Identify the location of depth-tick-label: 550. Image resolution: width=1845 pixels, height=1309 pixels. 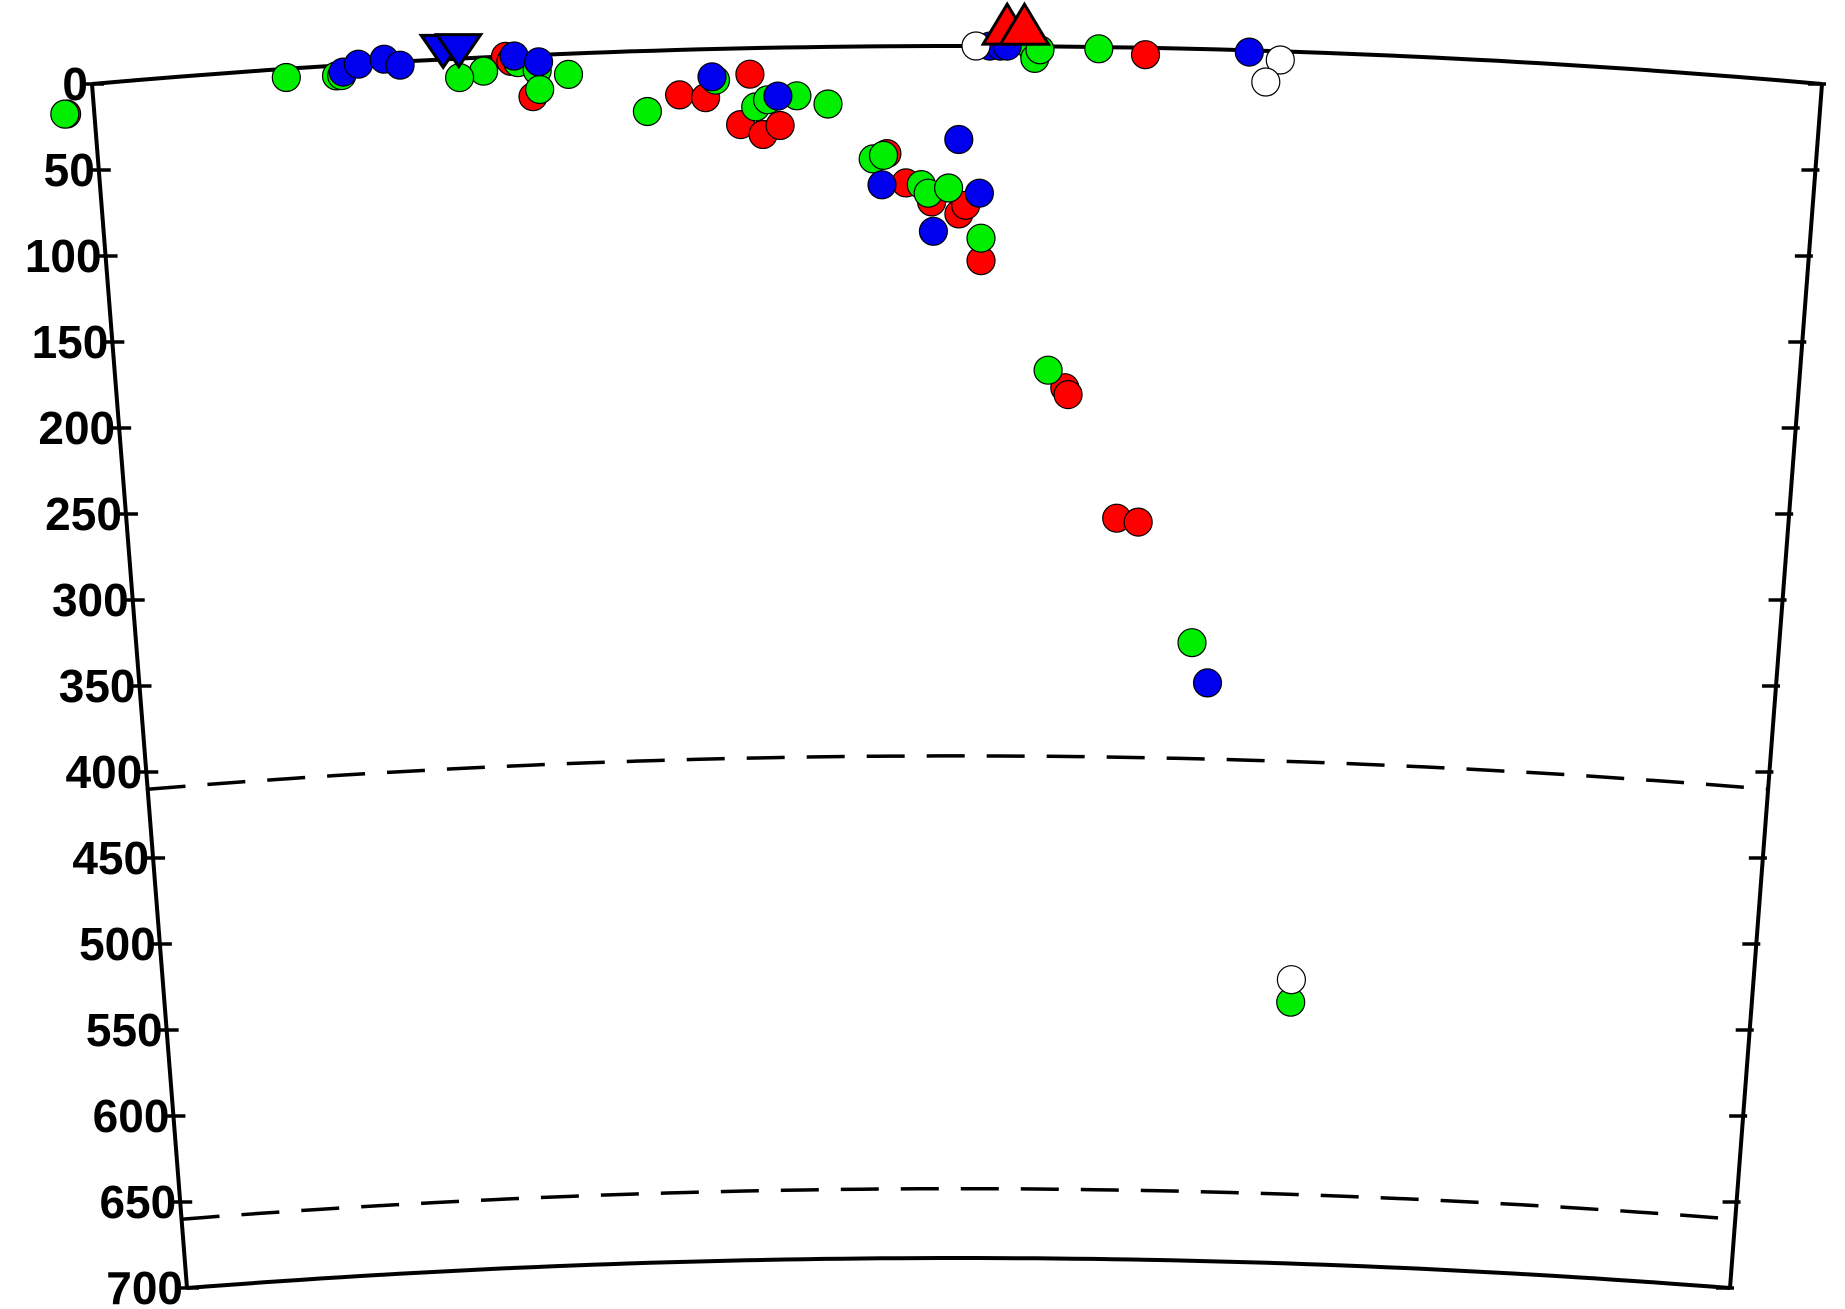
(124, 1030).